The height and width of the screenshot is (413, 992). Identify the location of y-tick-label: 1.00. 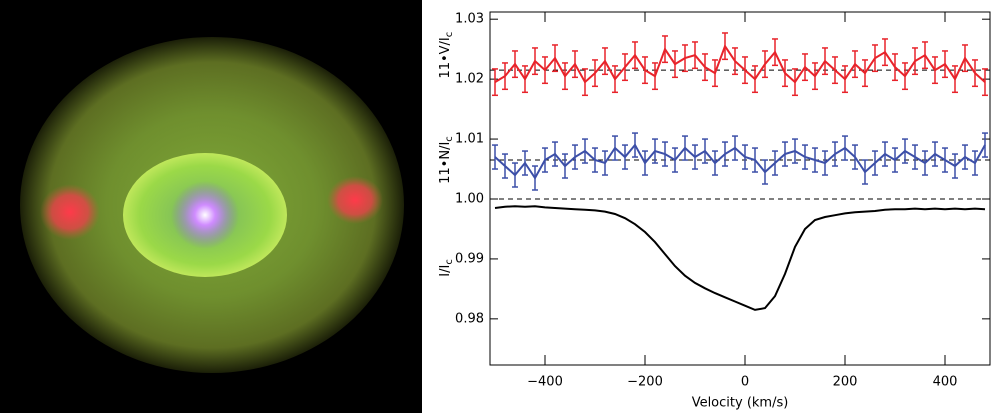
(469, 198).